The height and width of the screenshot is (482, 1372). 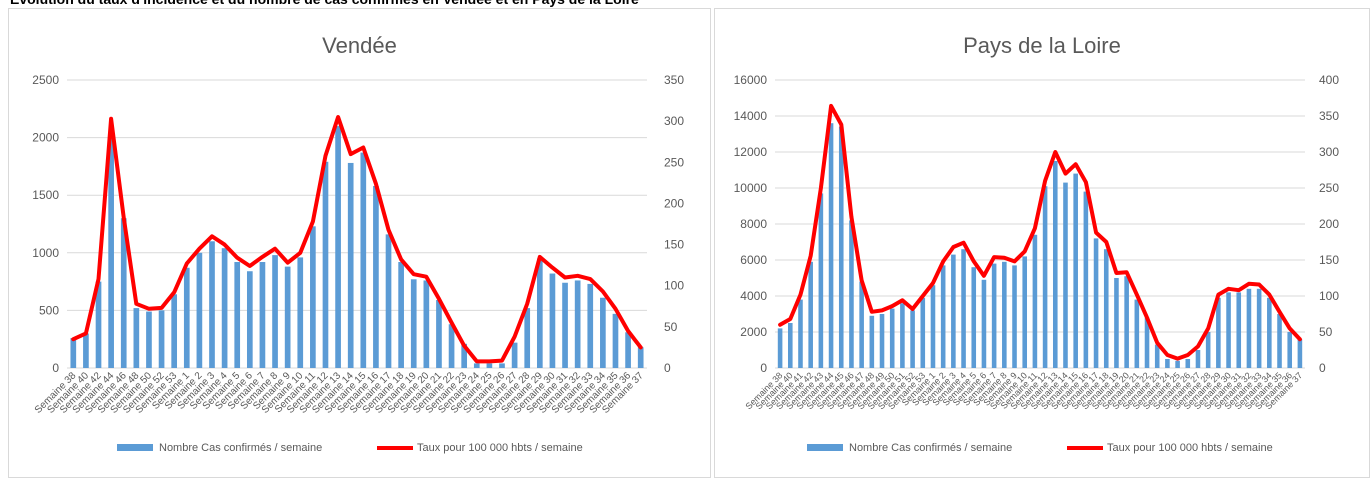 What do you see at coordinates (49, 310) in the screenshot?
I see `y-tick-label: 500` at bounding box center [49, 310].